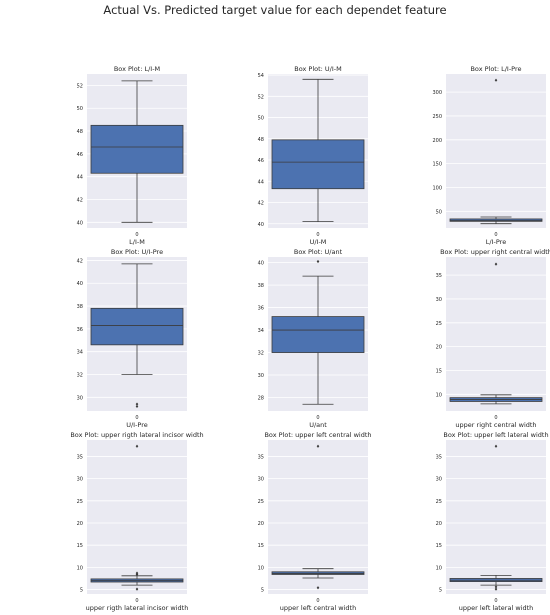  I want to click on y-tick-label: 300, so click(437, 93).